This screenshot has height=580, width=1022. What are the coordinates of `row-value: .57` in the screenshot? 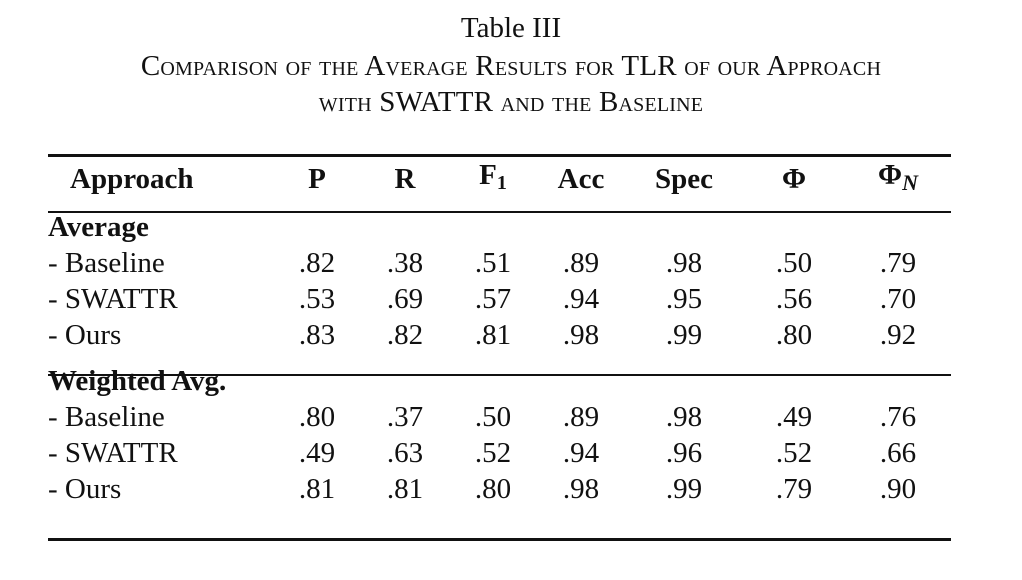 It's located at (493, 299).